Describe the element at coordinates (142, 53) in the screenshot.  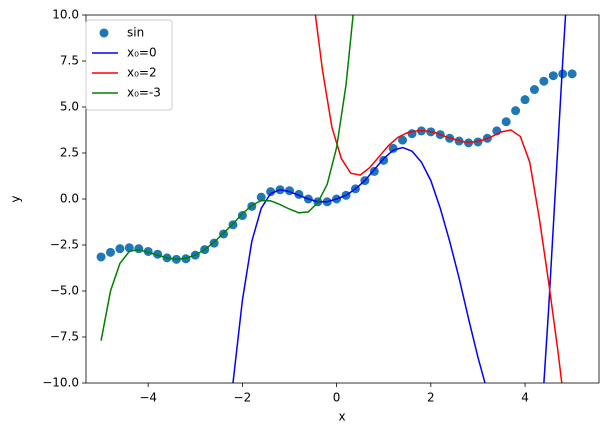
I see `legend-label: x₀=0` at that location.